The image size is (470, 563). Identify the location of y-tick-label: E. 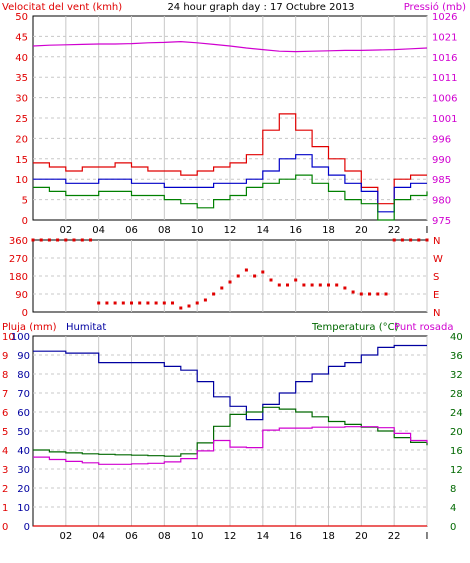
(436, 295).